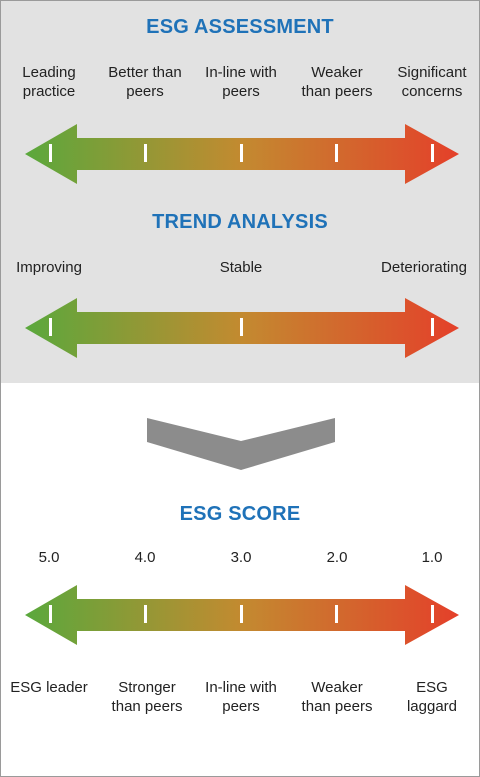 The image size is (480, 777). I want to click on score-value-5: 5.0, so click(49, 557).